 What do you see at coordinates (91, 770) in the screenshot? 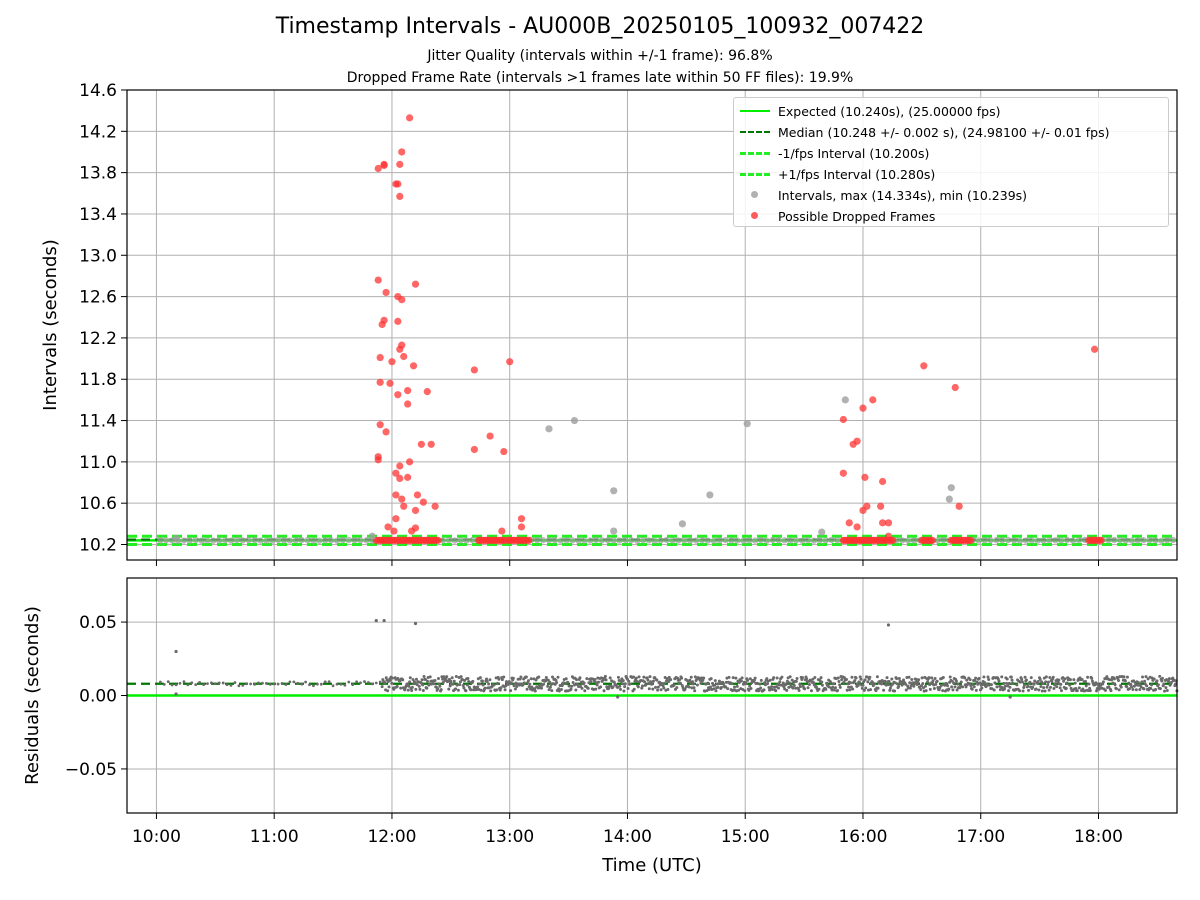
I see `residuals-y-tick-label: −0.05` at bounding box center [91, 770].